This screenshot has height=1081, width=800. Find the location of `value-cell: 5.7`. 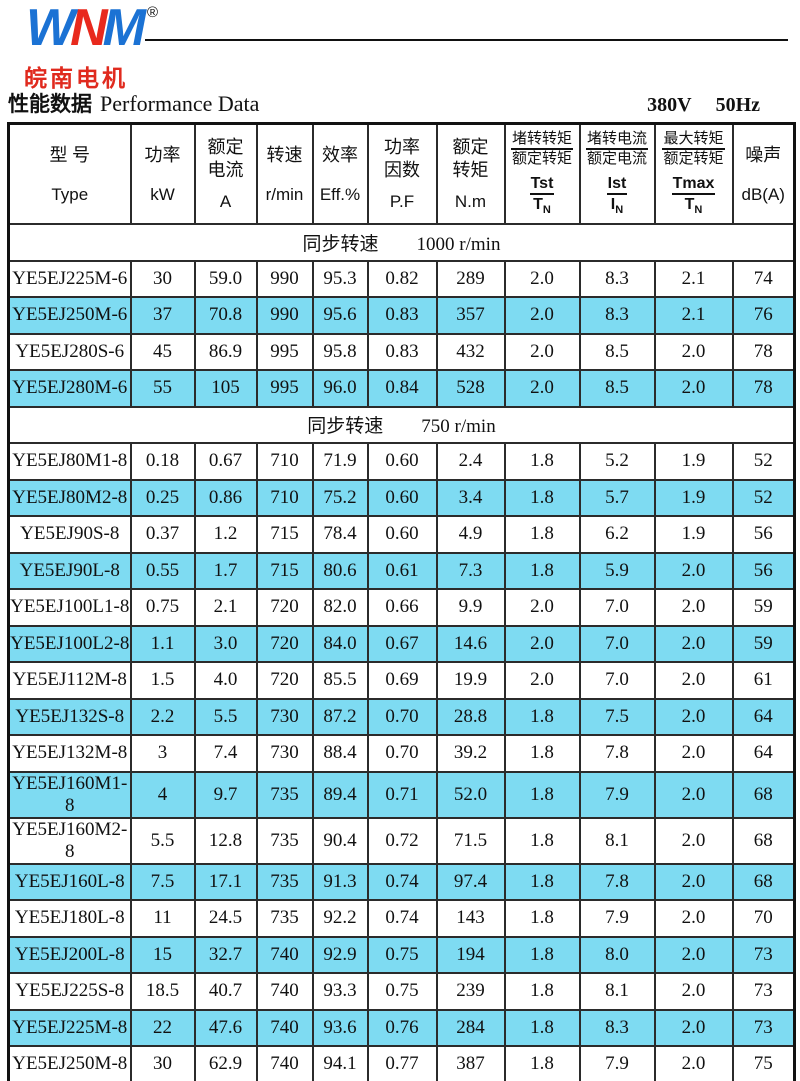

value-cell: 5.7 is located at coordinates (617, 497).